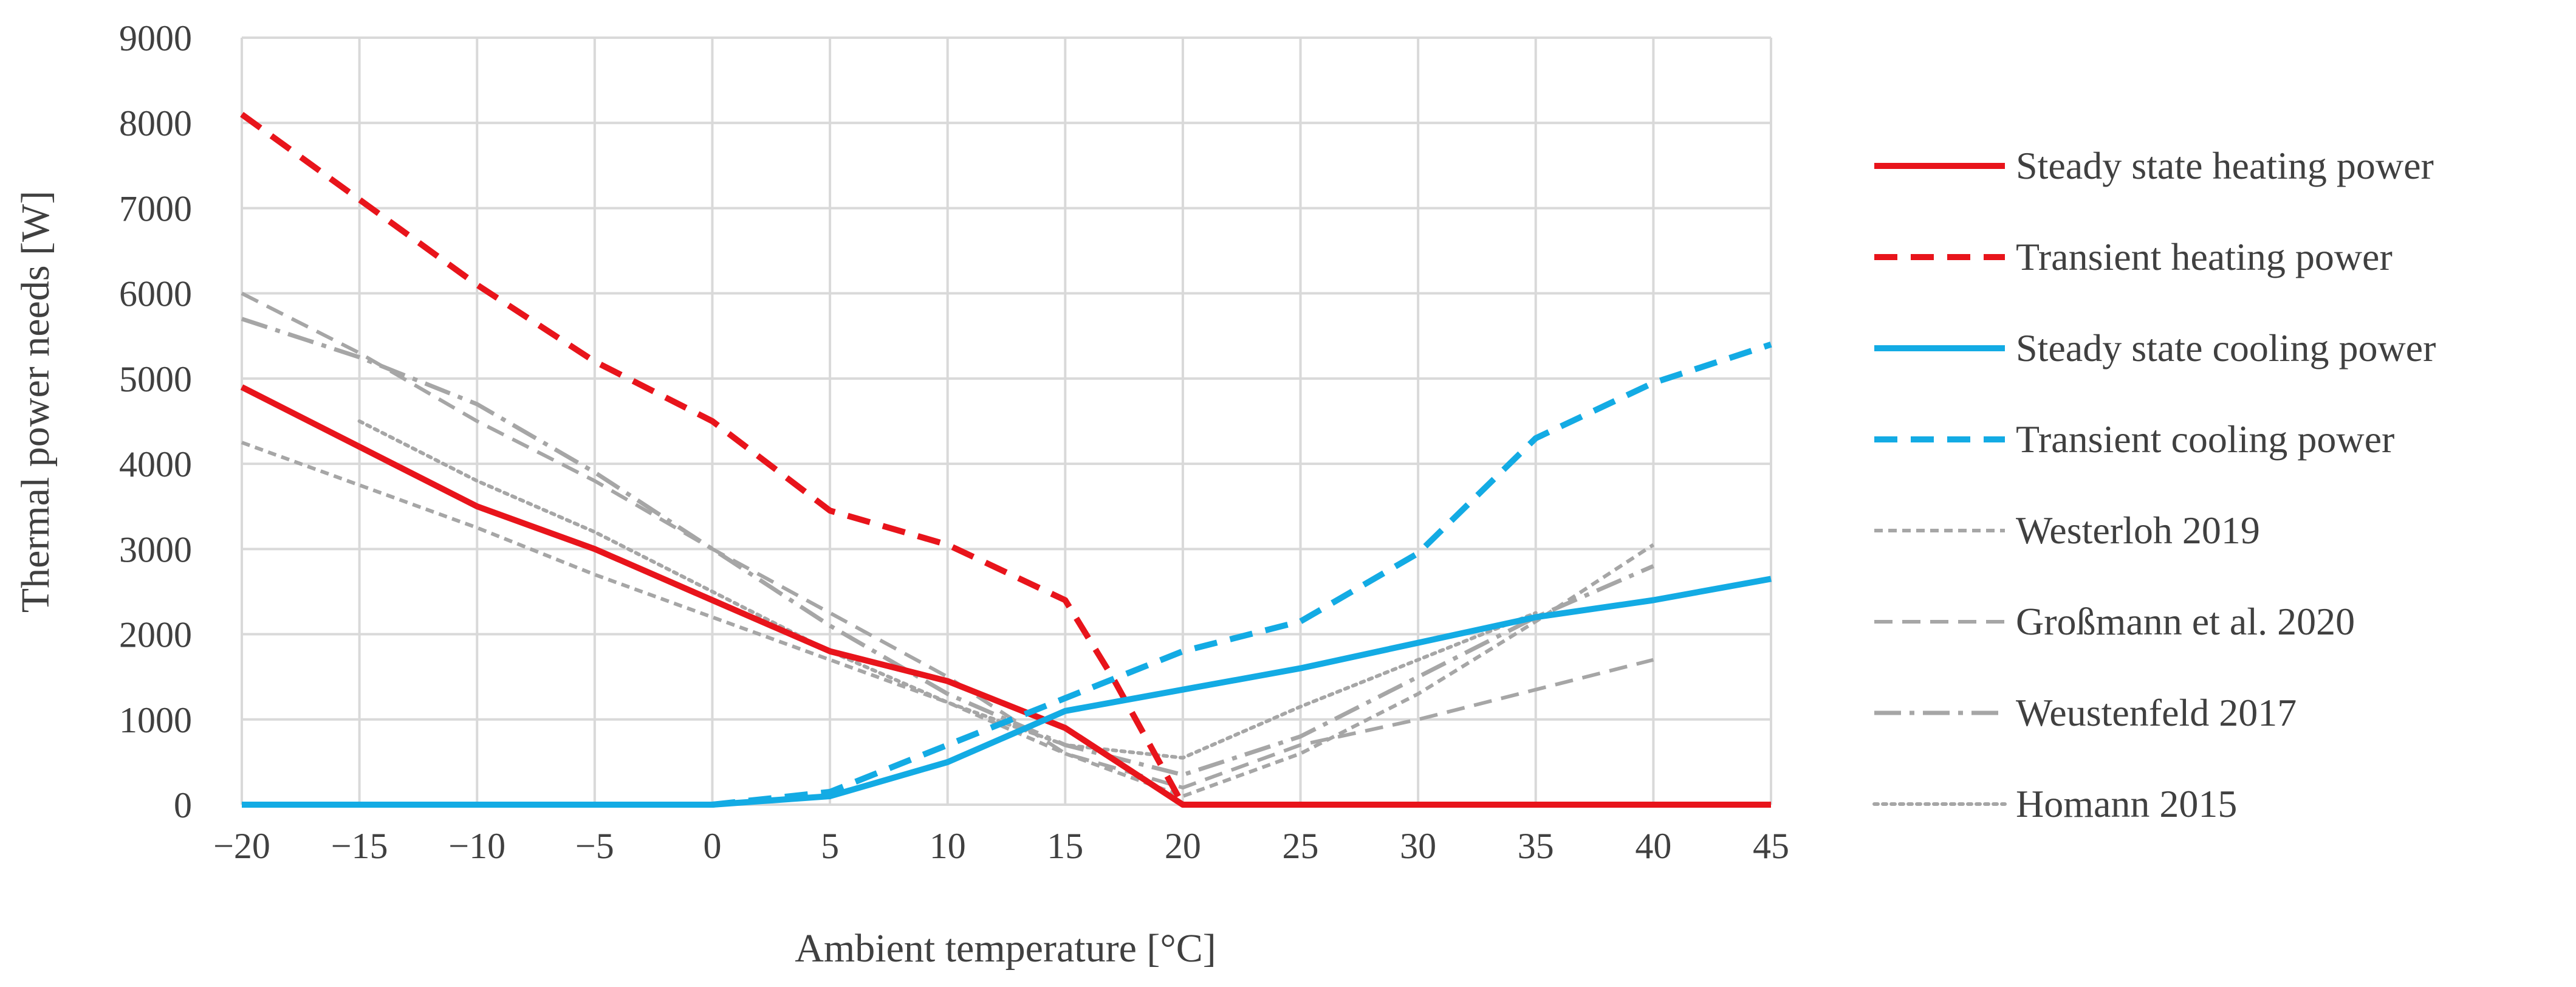 This screenshot has height=987, width=2576. Describe the element at coordinates (155, 464) in the screenshot. I see `y-tick-label: 4000` at that location.